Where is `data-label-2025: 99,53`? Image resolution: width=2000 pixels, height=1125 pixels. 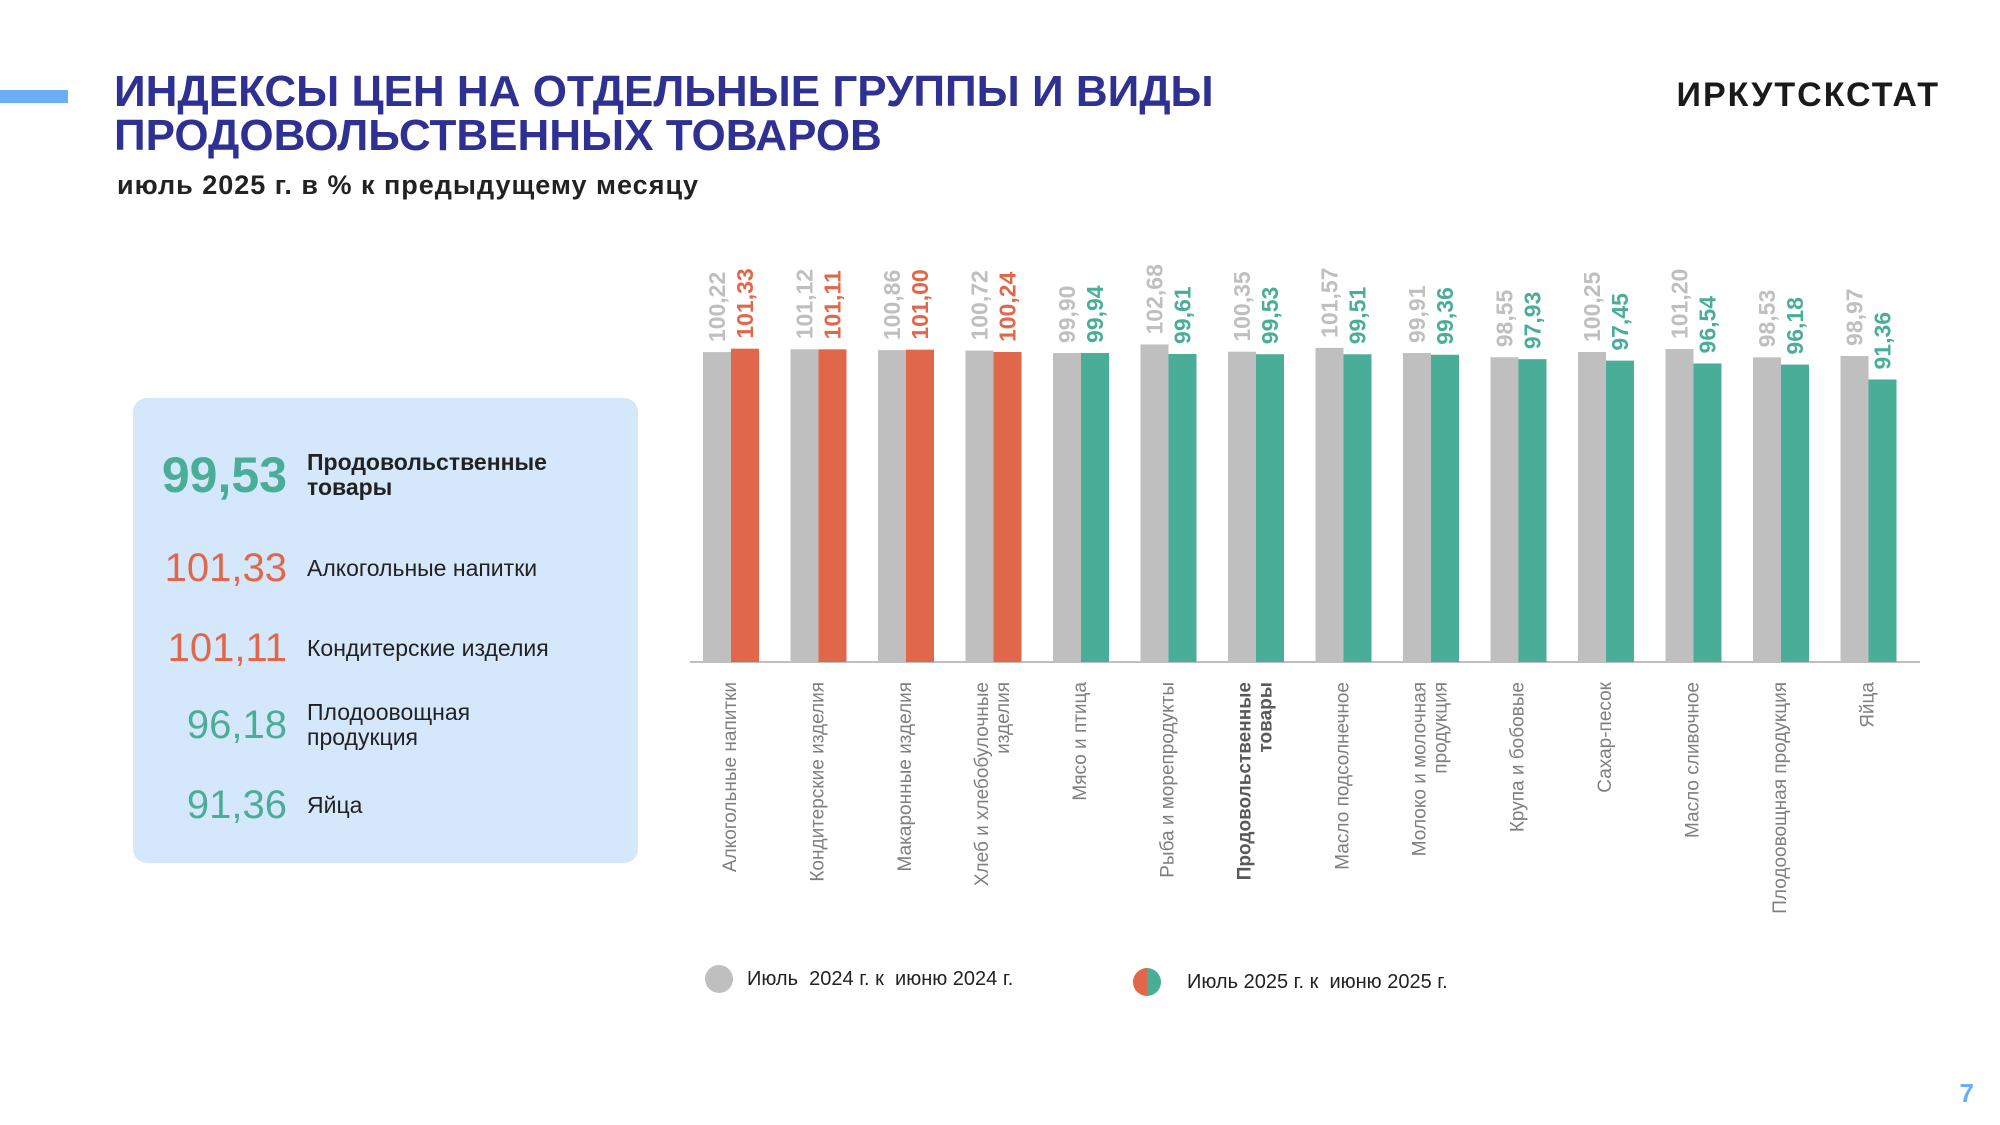
data-label-2025: 99,53 is located at coordinates (1270, 316).